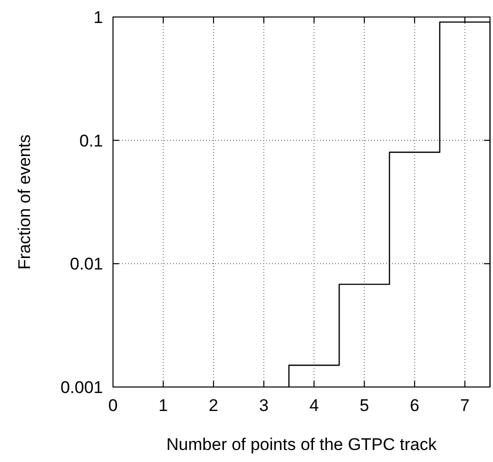  I want to click on y-tick-label: 0.1, so click(91, 140).